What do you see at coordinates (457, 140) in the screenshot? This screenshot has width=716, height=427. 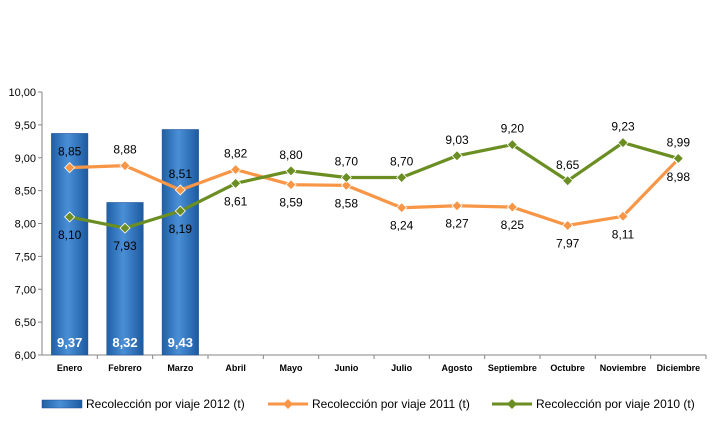 I see `data-label: 9,03` at bounding box center [457, 140].